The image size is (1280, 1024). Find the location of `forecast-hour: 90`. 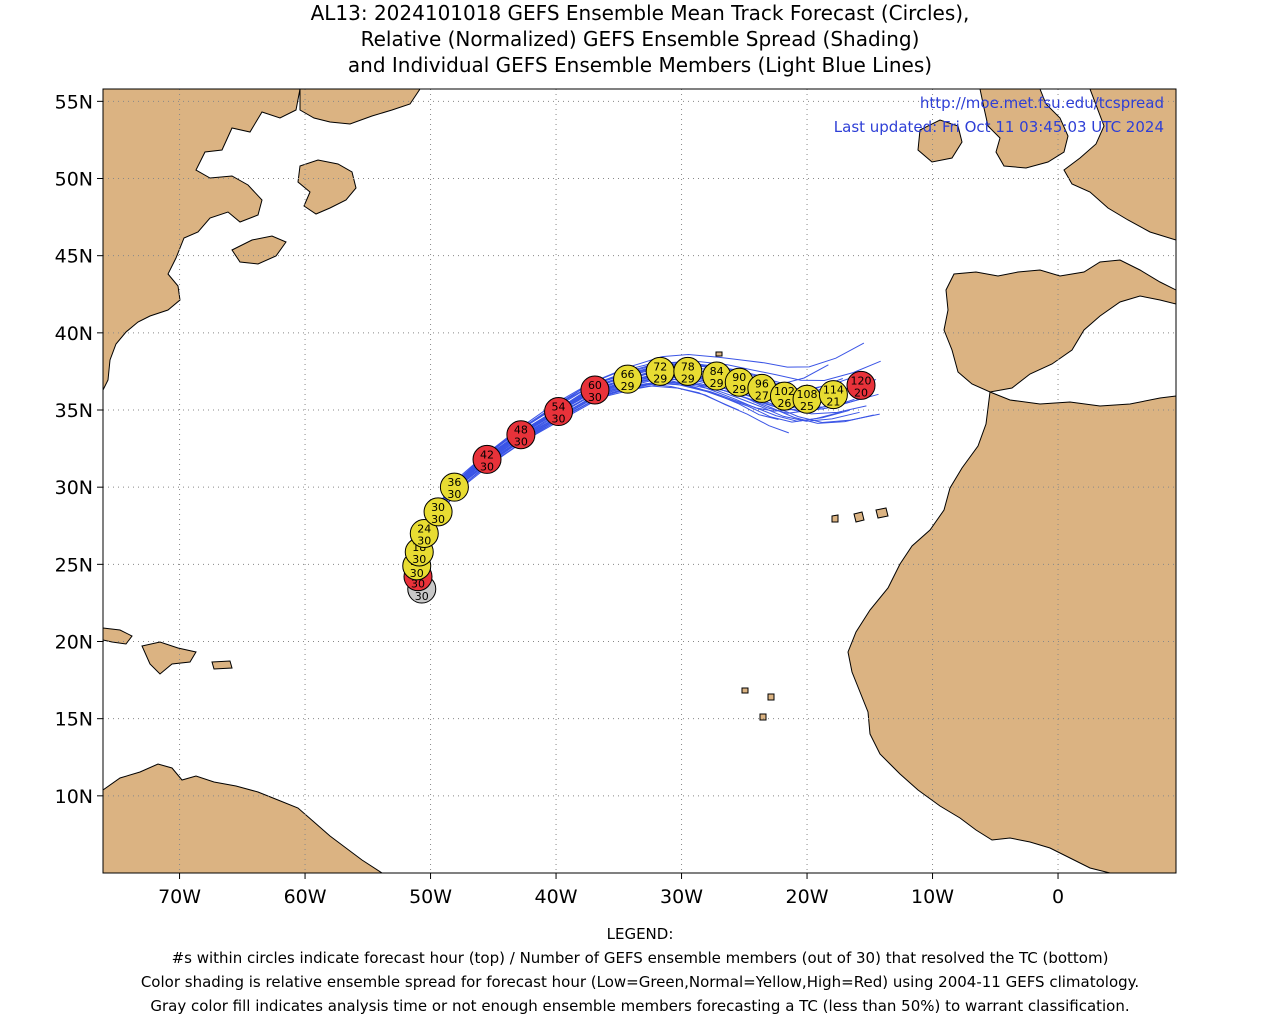

forecast-hour: 90 is located at coordinates (739, 377).